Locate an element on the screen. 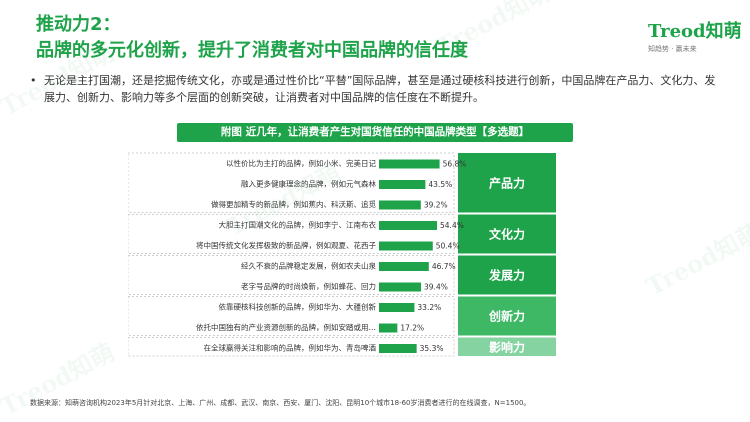 The height and width of the screenshot is (422, 750). value-label: 43.5% is located at coordinates (440, 184).